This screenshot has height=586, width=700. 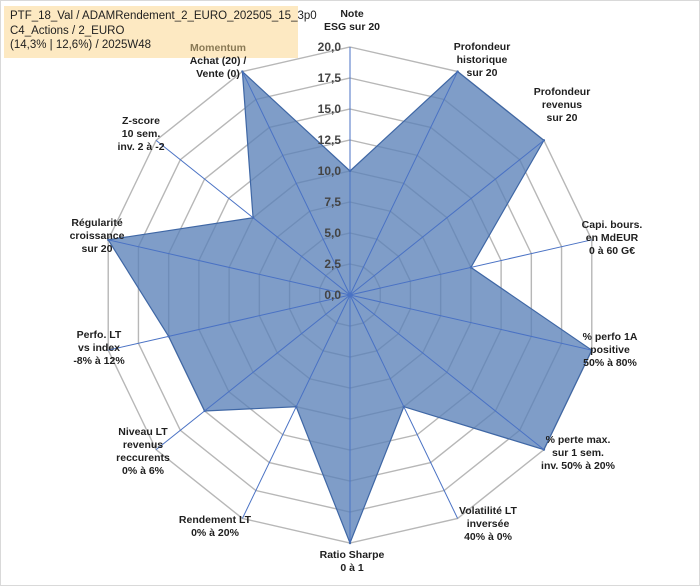 I want to click on axis-label-13-line-1: Achat (20) /, so click(x=218, y=61).